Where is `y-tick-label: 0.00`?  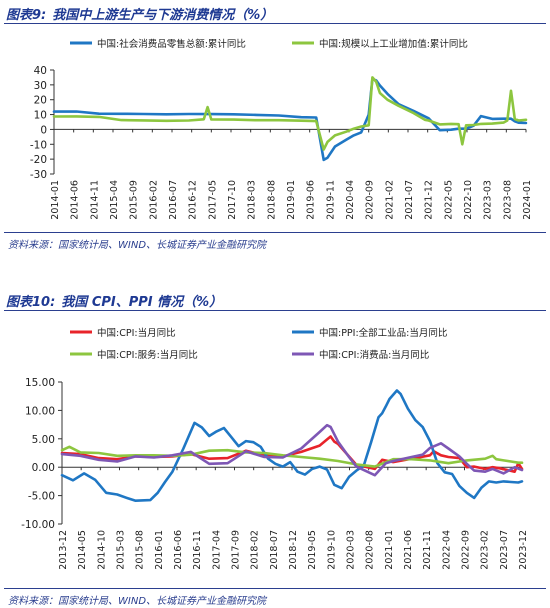
y-tick-label: 0.00 is located at coordinates (43, 468).